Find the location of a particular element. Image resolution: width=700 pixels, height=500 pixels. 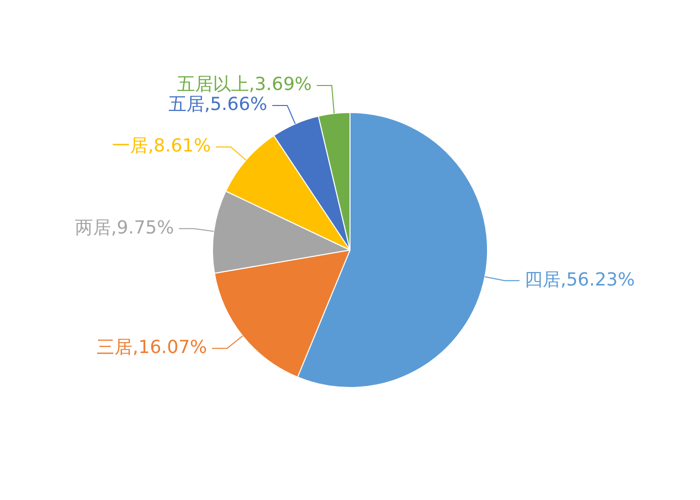

slice-label: 五居,5.66% is located at coordinates (218, 105).